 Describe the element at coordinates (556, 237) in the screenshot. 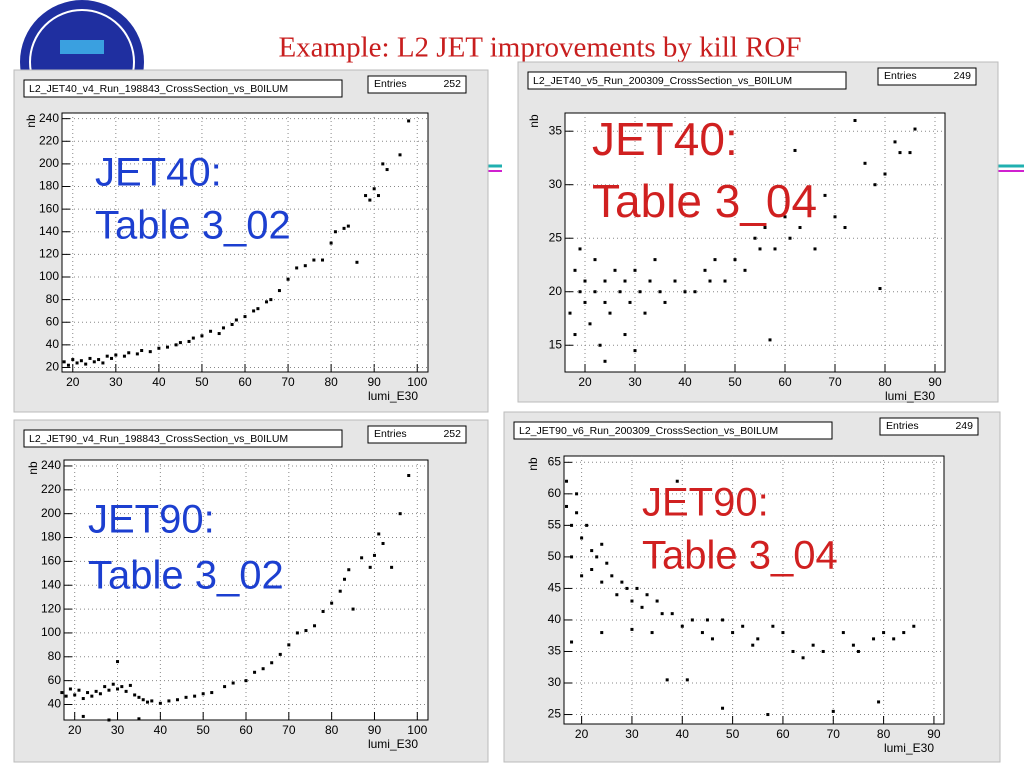

I see `y-tick-label: 25` at that location.